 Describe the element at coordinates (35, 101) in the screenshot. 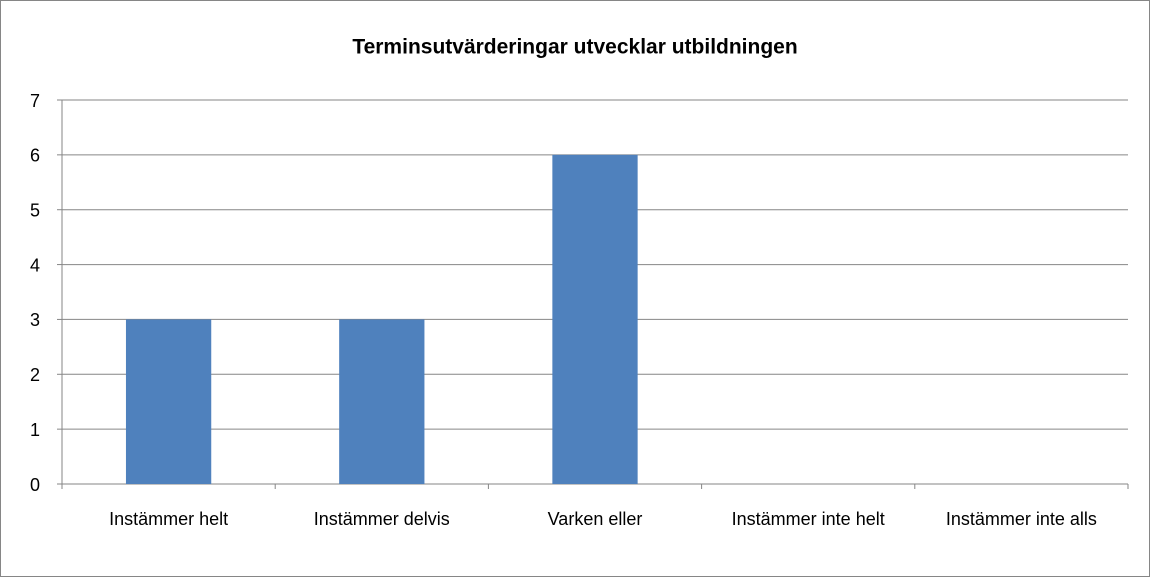

I see `y-tick-label: 7` at that location.